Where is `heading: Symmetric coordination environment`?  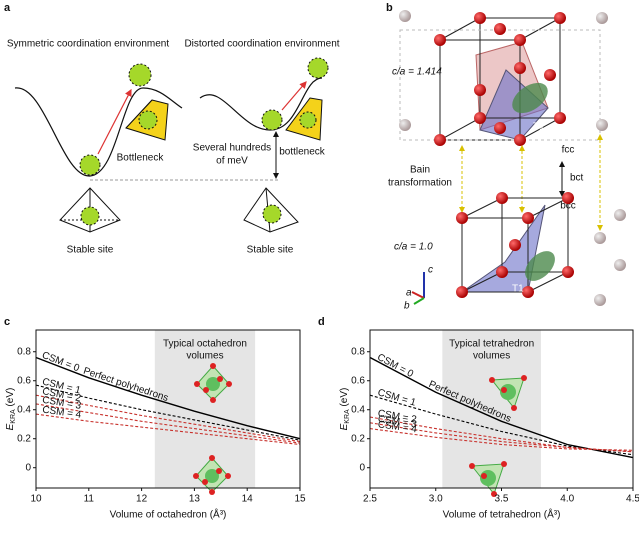 heading: Symmetric coordination environment is located at coordinates (88, 44).